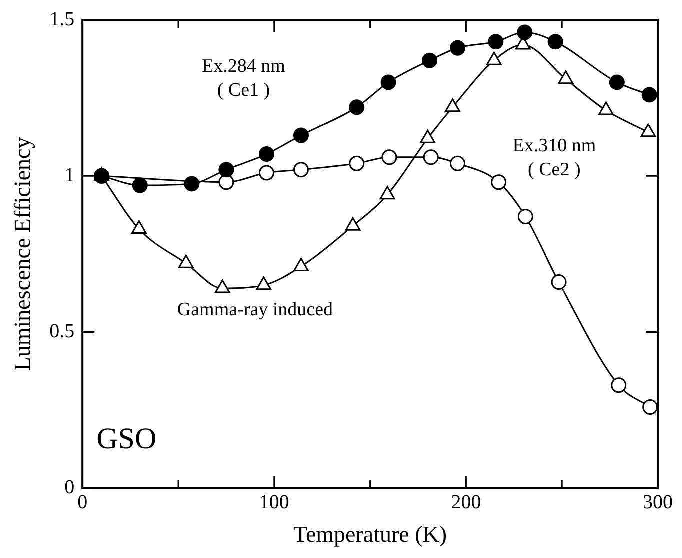 The width and height of the screenshot is (682, 558). What do you see at coordinates (126, 439) in the screenshot?
I see `annotation: GSO` at bounding box center [126, 439].